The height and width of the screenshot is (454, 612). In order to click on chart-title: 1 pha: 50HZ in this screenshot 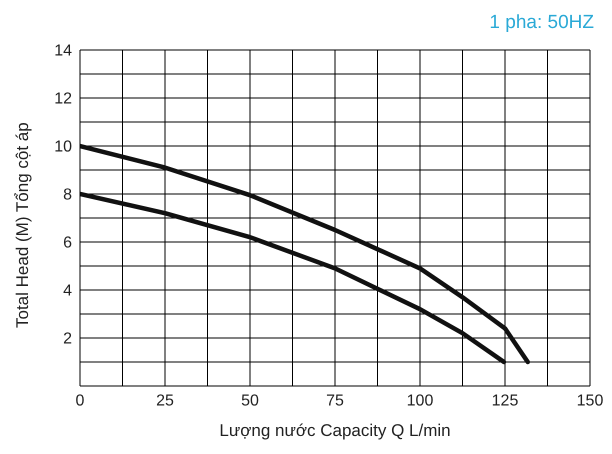, I will do `click(541, 23)`.